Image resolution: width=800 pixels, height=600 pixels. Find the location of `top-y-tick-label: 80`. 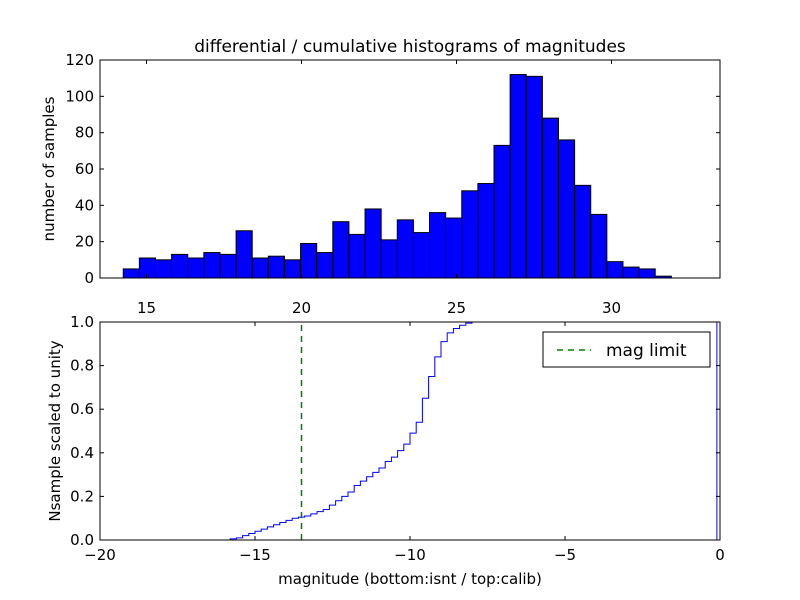

top-y-tick-label: 80 is located at coordinates (84, 133).